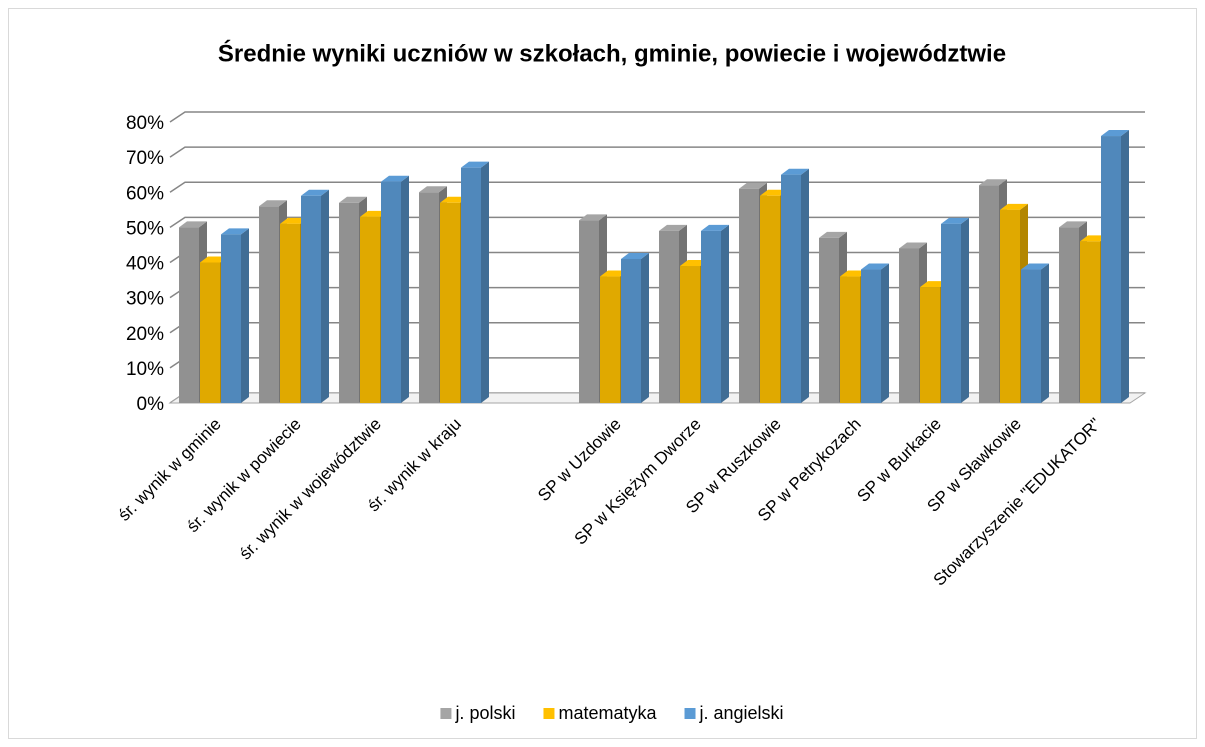 The height and width of the screenshot is (747, 1205). I want to click on legend: j. polski matematyka j. angielski, so click(612, 713).